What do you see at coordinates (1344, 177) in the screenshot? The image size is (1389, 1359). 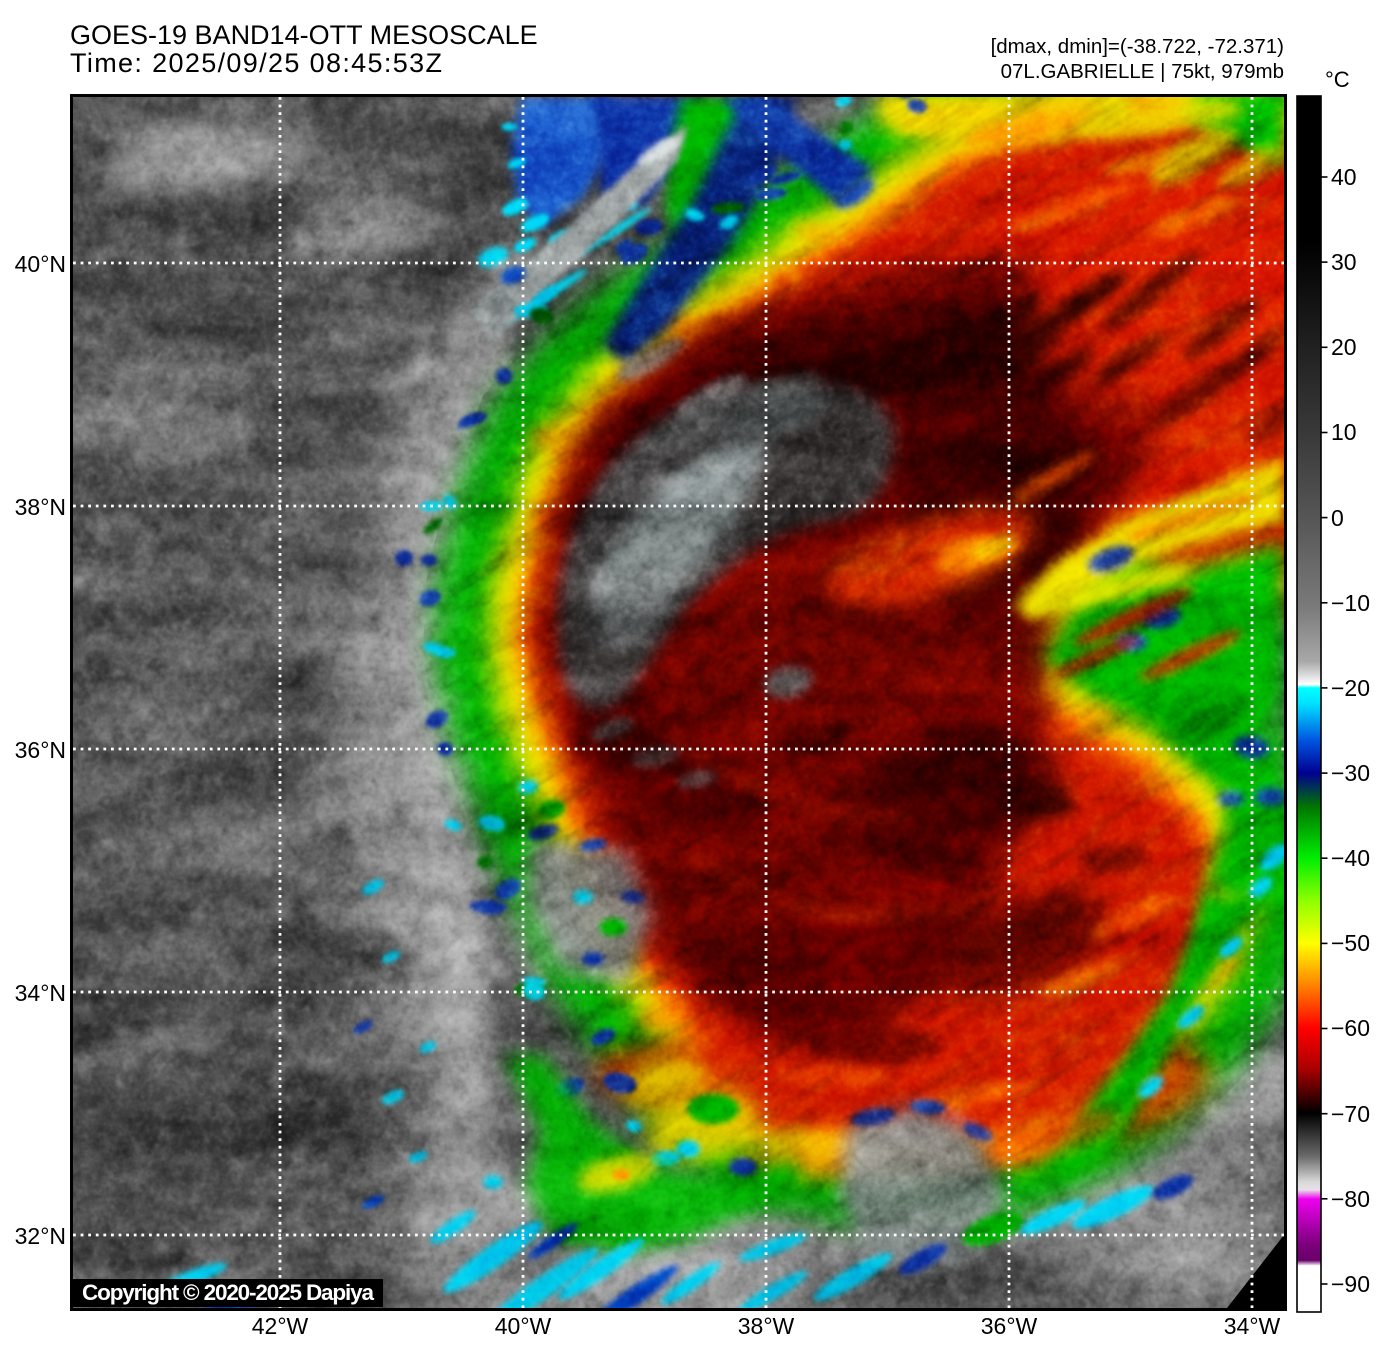 I see `svg-text: 40` at bounding box center [1344, 177].